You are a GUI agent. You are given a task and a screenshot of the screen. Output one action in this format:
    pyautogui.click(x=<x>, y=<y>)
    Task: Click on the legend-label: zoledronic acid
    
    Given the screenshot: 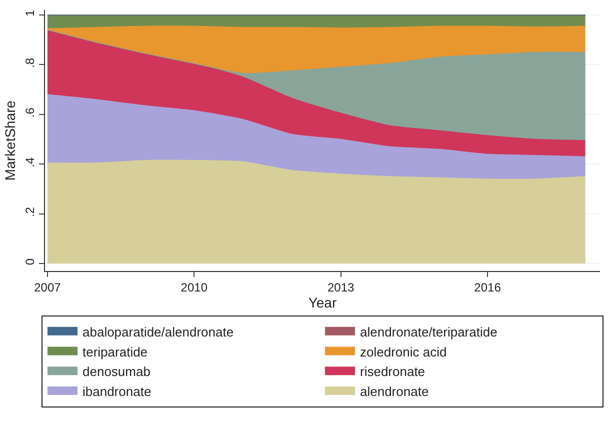 What is the action you would take?
    pyautogui.click(x=403, y=352)
    